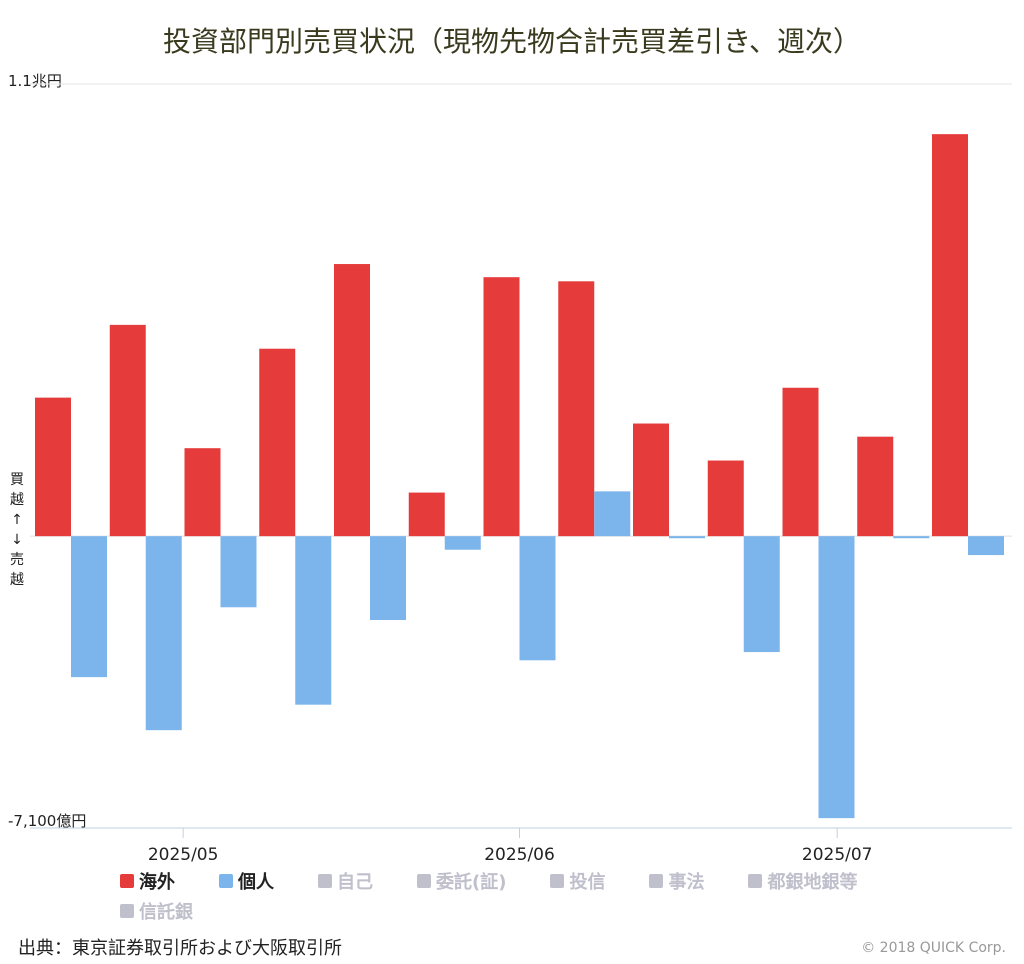 Image resolution: width=1024 pixels, height=964 pixels. I want to click on legend-item: 個人, so click(246, 881).